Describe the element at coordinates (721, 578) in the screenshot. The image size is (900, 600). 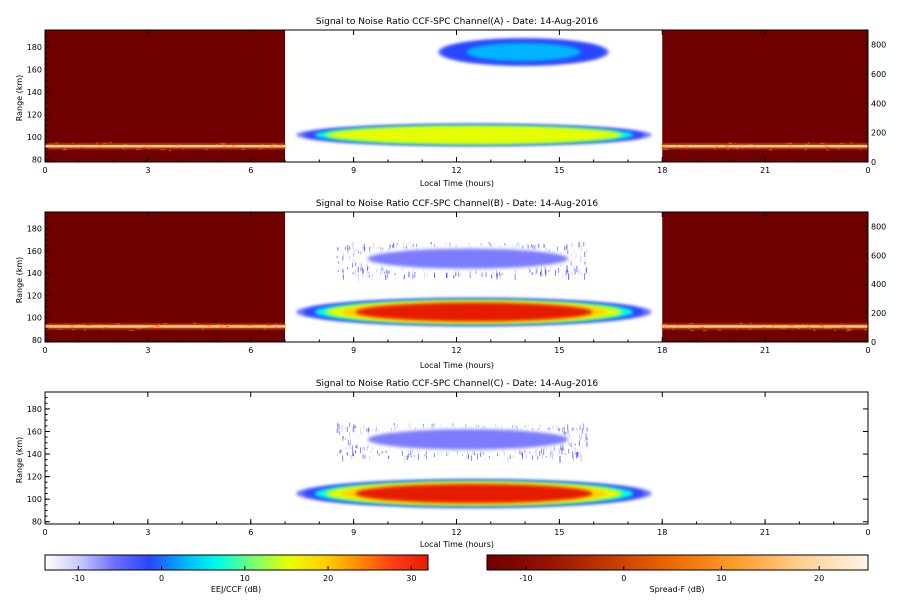
I see `colorbar-tick-label: 10` at that location.